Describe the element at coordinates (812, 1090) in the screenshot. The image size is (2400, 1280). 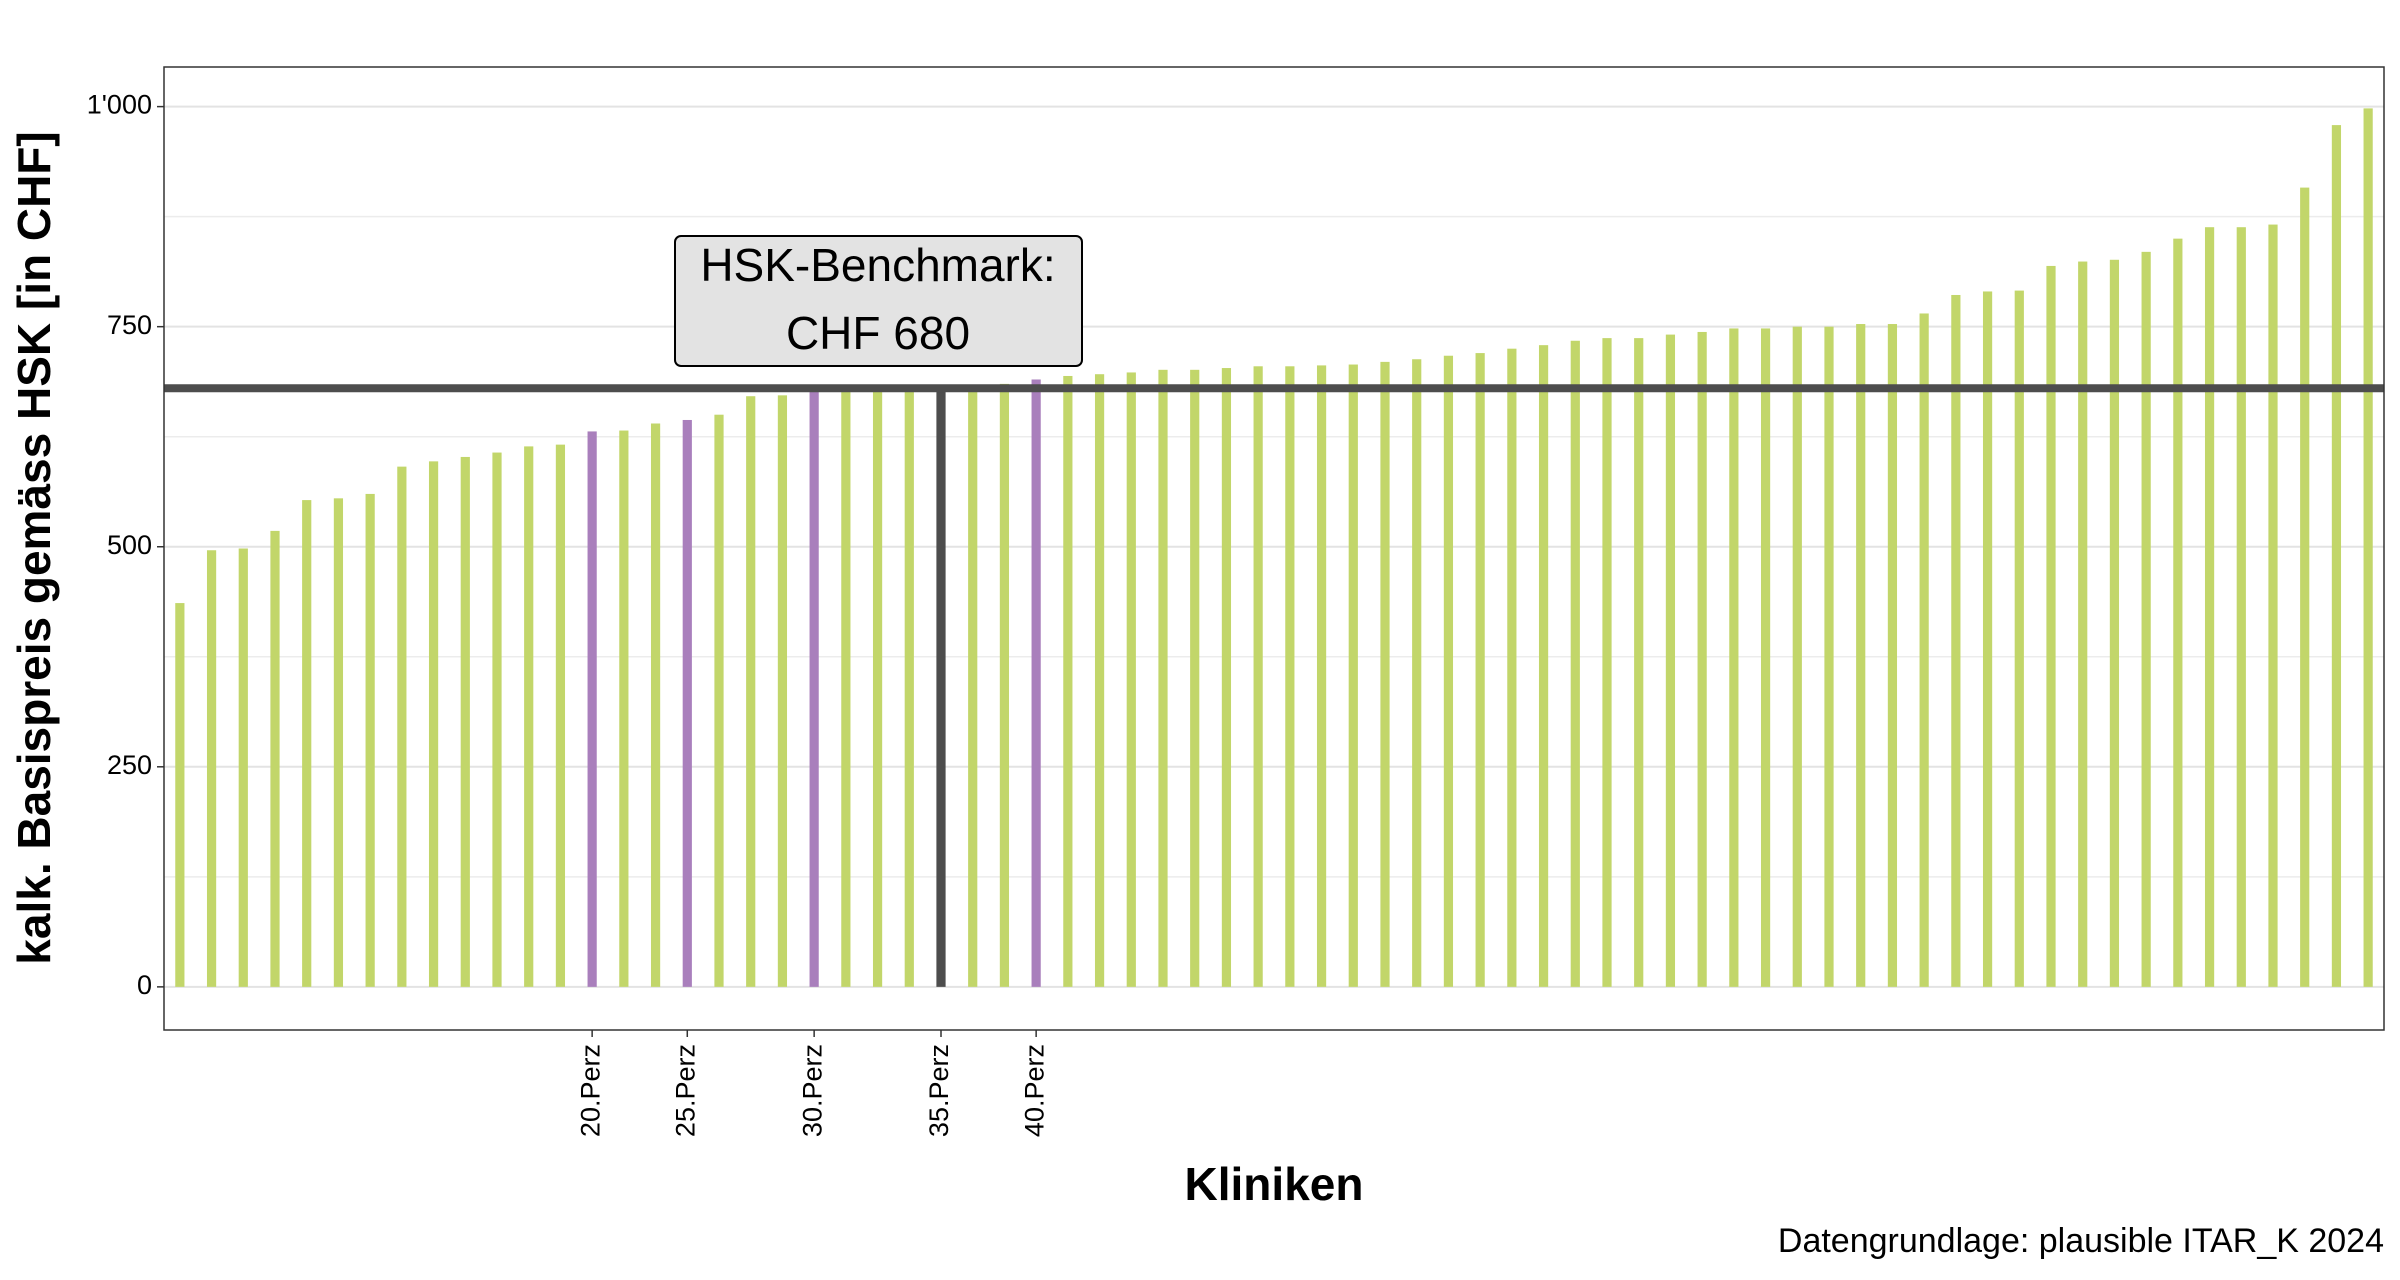
I see `x-tick-label: 30.Perz` at that location.